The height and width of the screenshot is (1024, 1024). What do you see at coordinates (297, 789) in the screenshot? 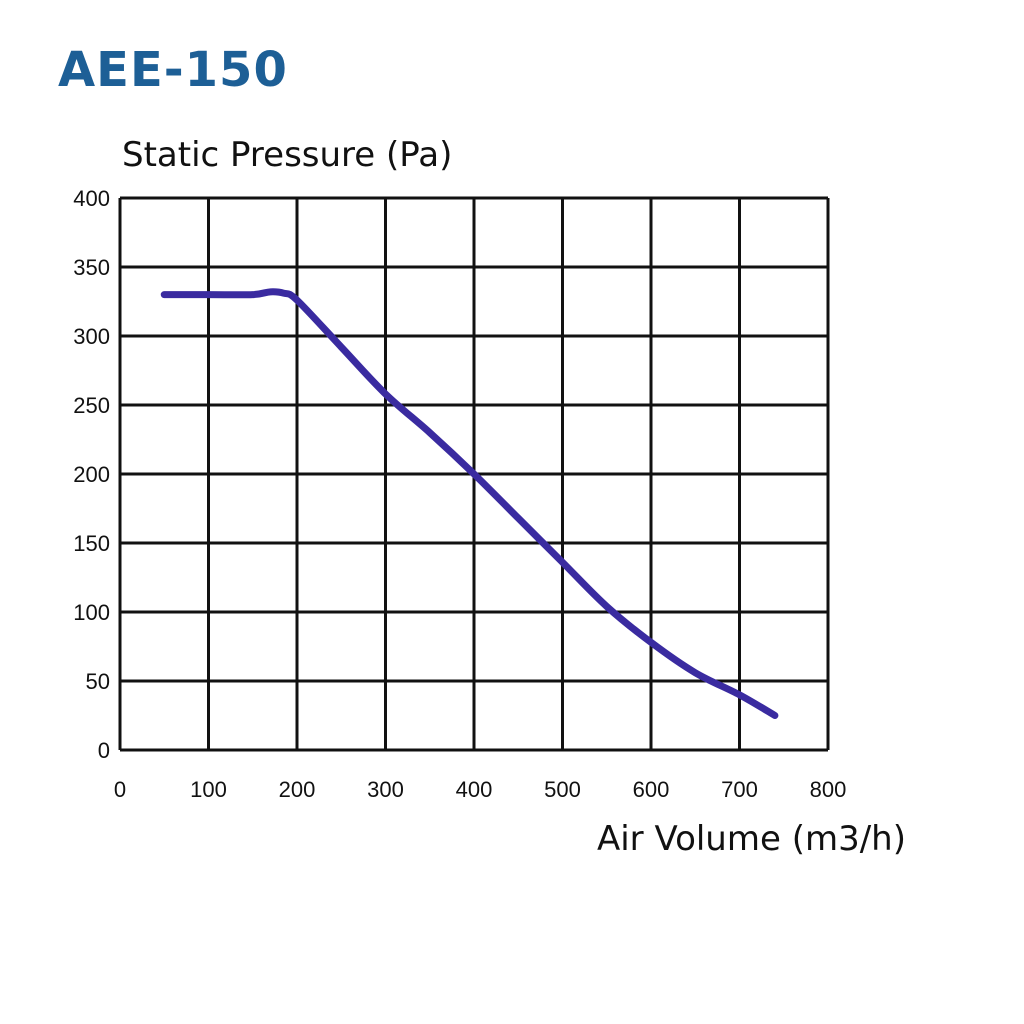
I see `x-tick-label-2: 200` at bounding box center [297, 789].